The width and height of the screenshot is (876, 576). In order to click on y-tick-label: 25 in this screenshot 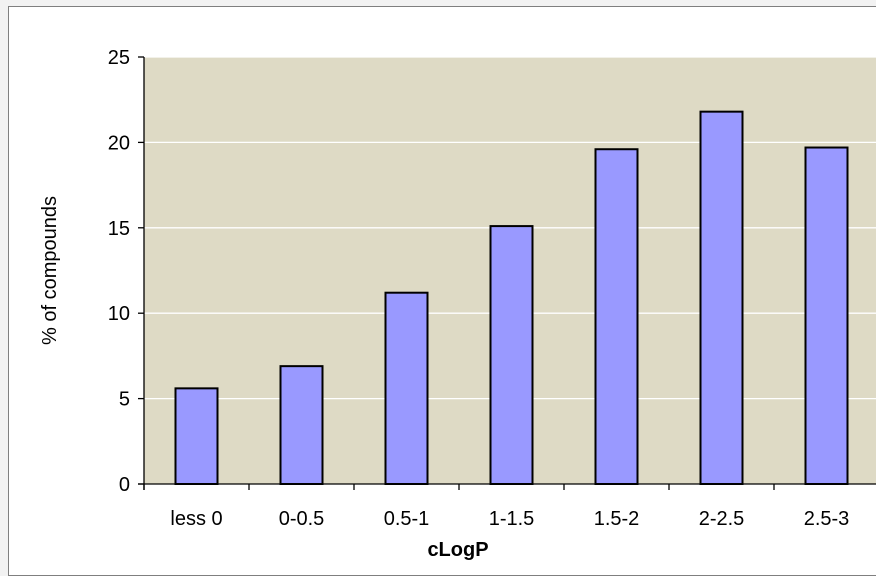, I will do `click(119, 58)`.